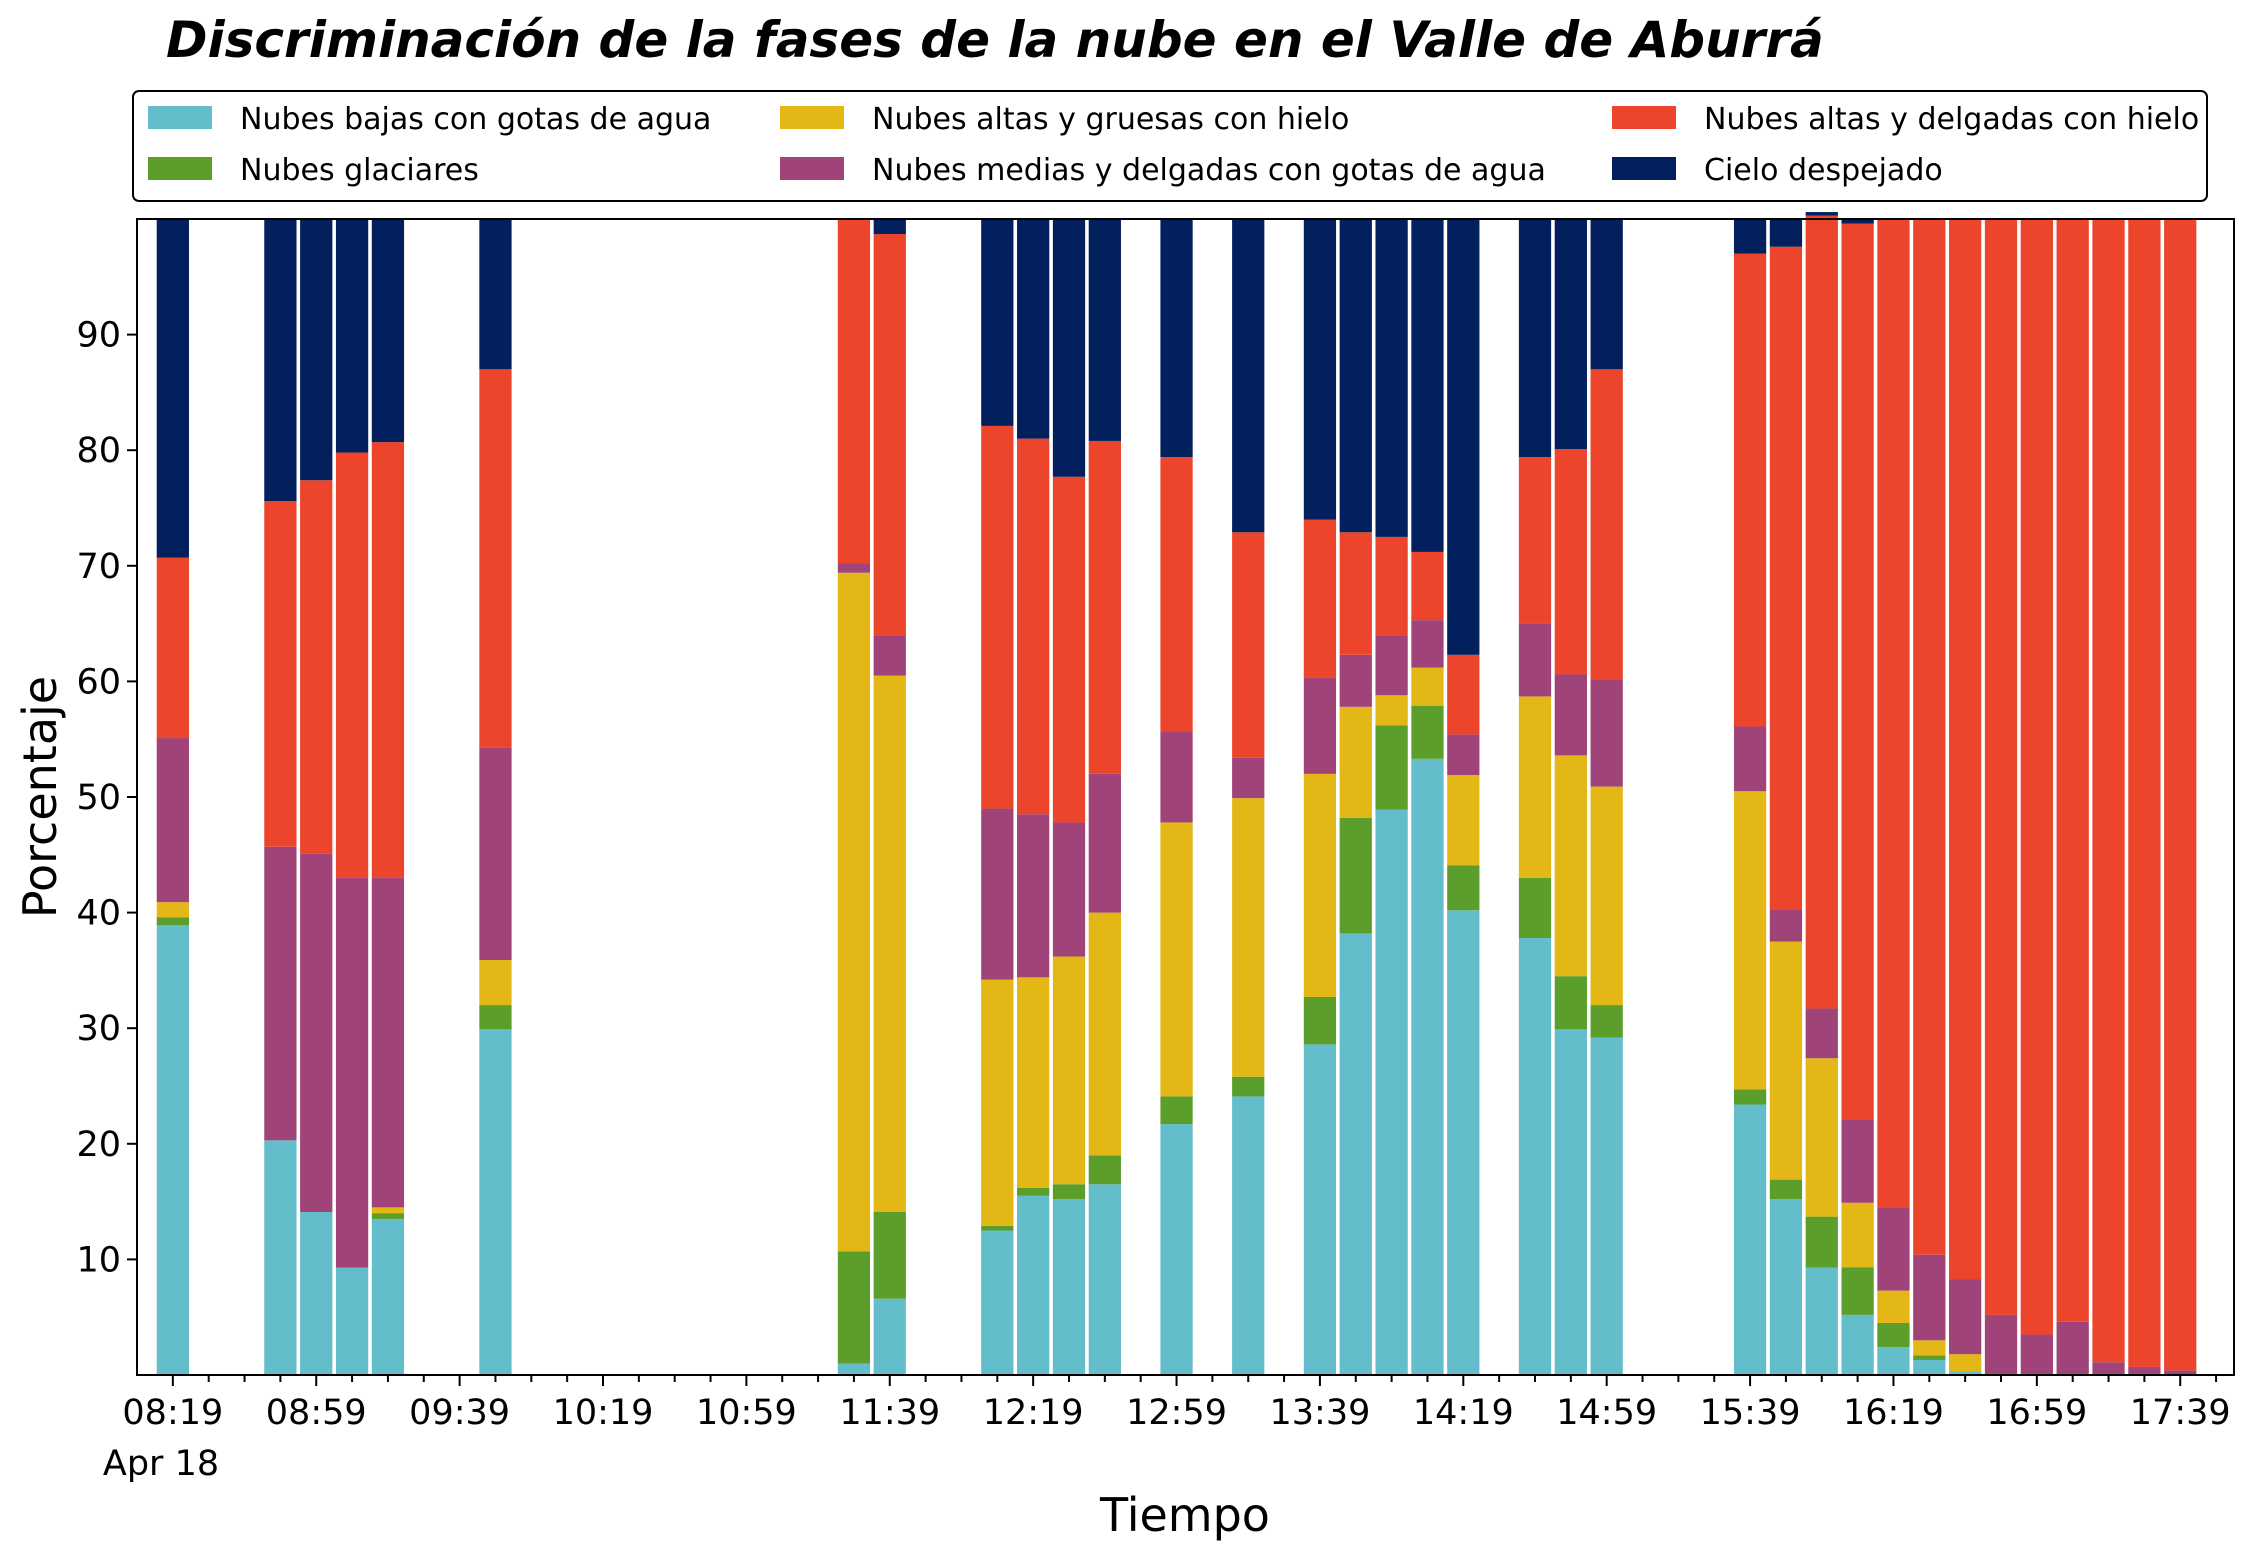 The image size is (2244, 1559). Describe the element at coordinates (98, 1145) in the screenshot. I see `y-tick-label: 20` at that location.